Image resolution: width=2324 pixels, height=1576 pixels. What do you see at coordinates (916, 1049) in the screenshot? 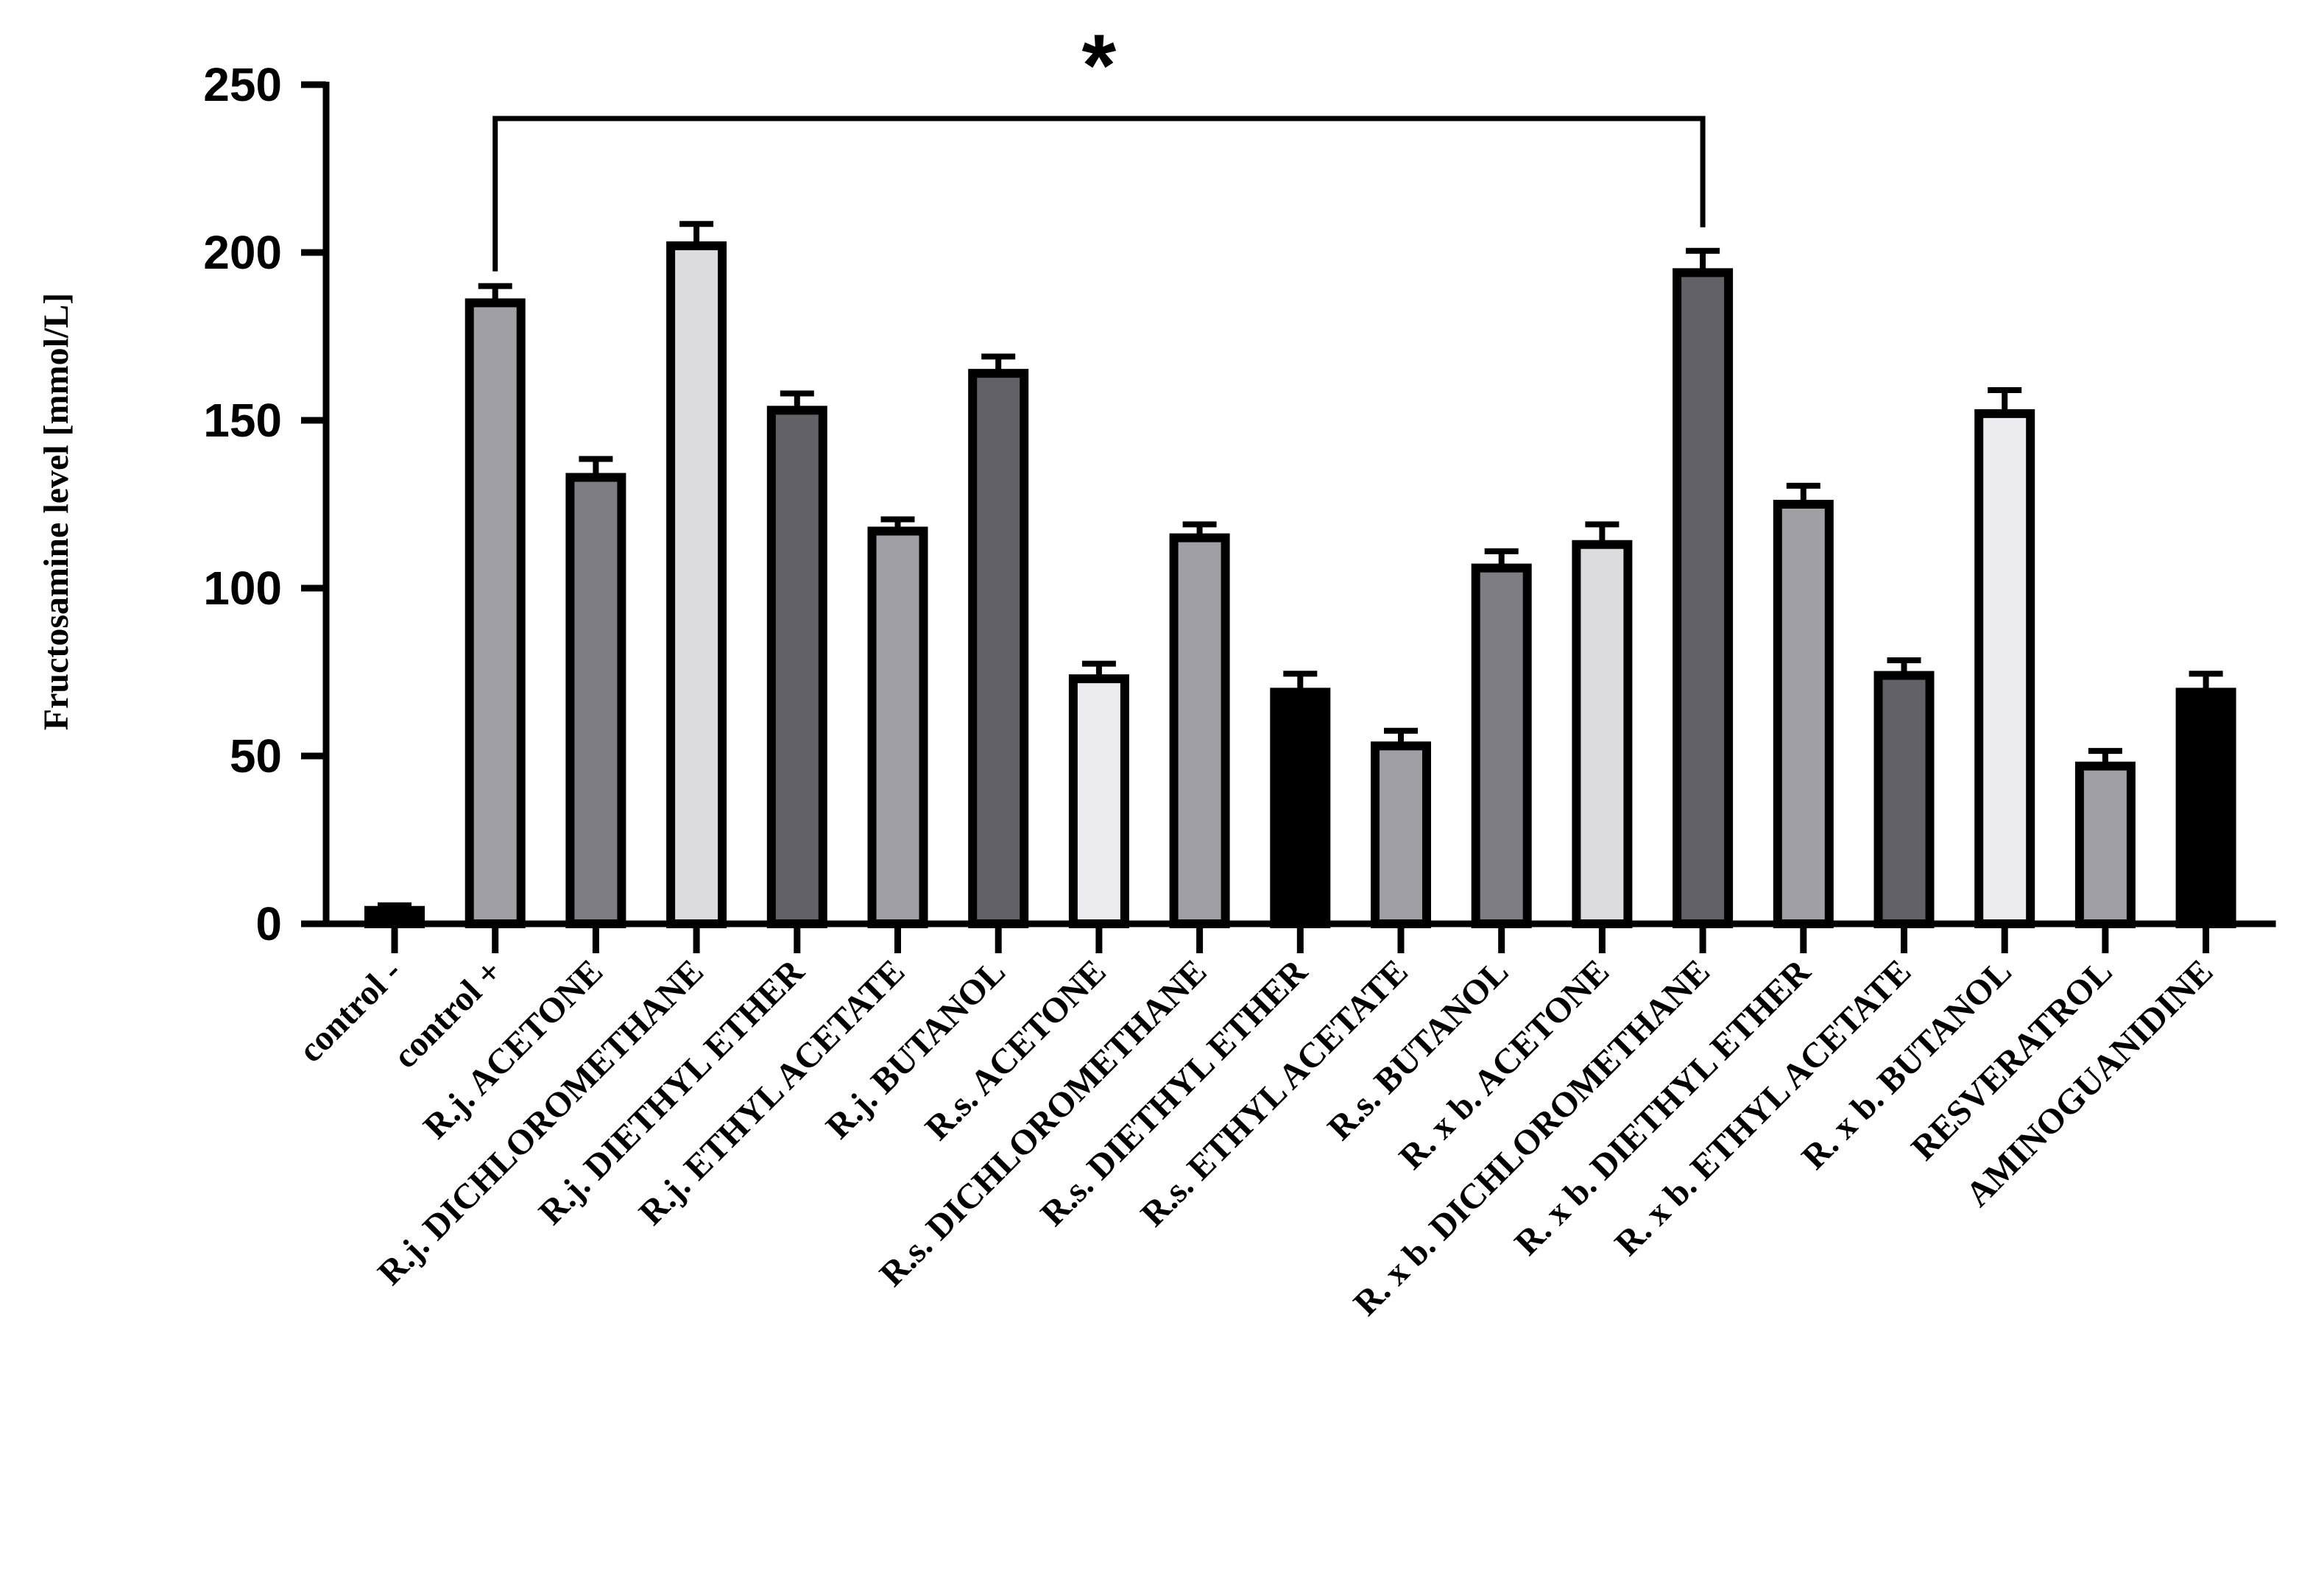
I see `x-category-label: R.j. BUTANOL` at bounding box center [916, 1049].